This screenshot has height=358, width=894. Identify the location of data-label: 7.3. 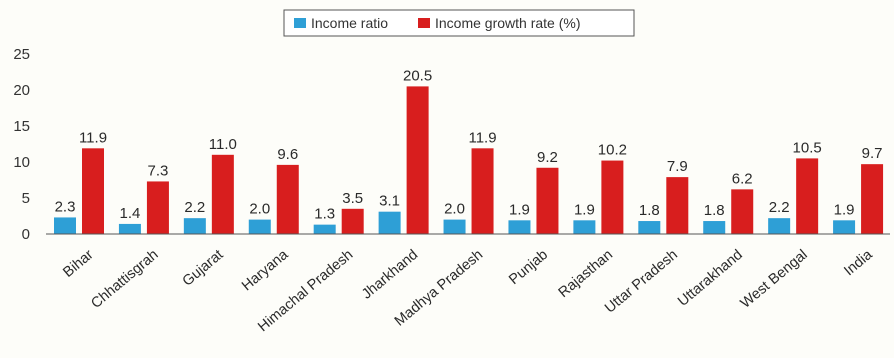
(157, 170).